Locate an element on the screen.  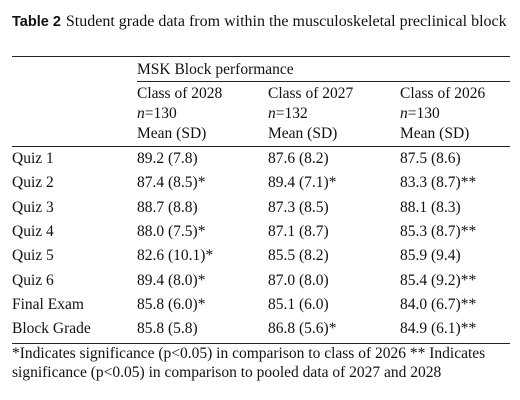
cell: 86.8 (5.6)* is located at coordinates (302, 329).